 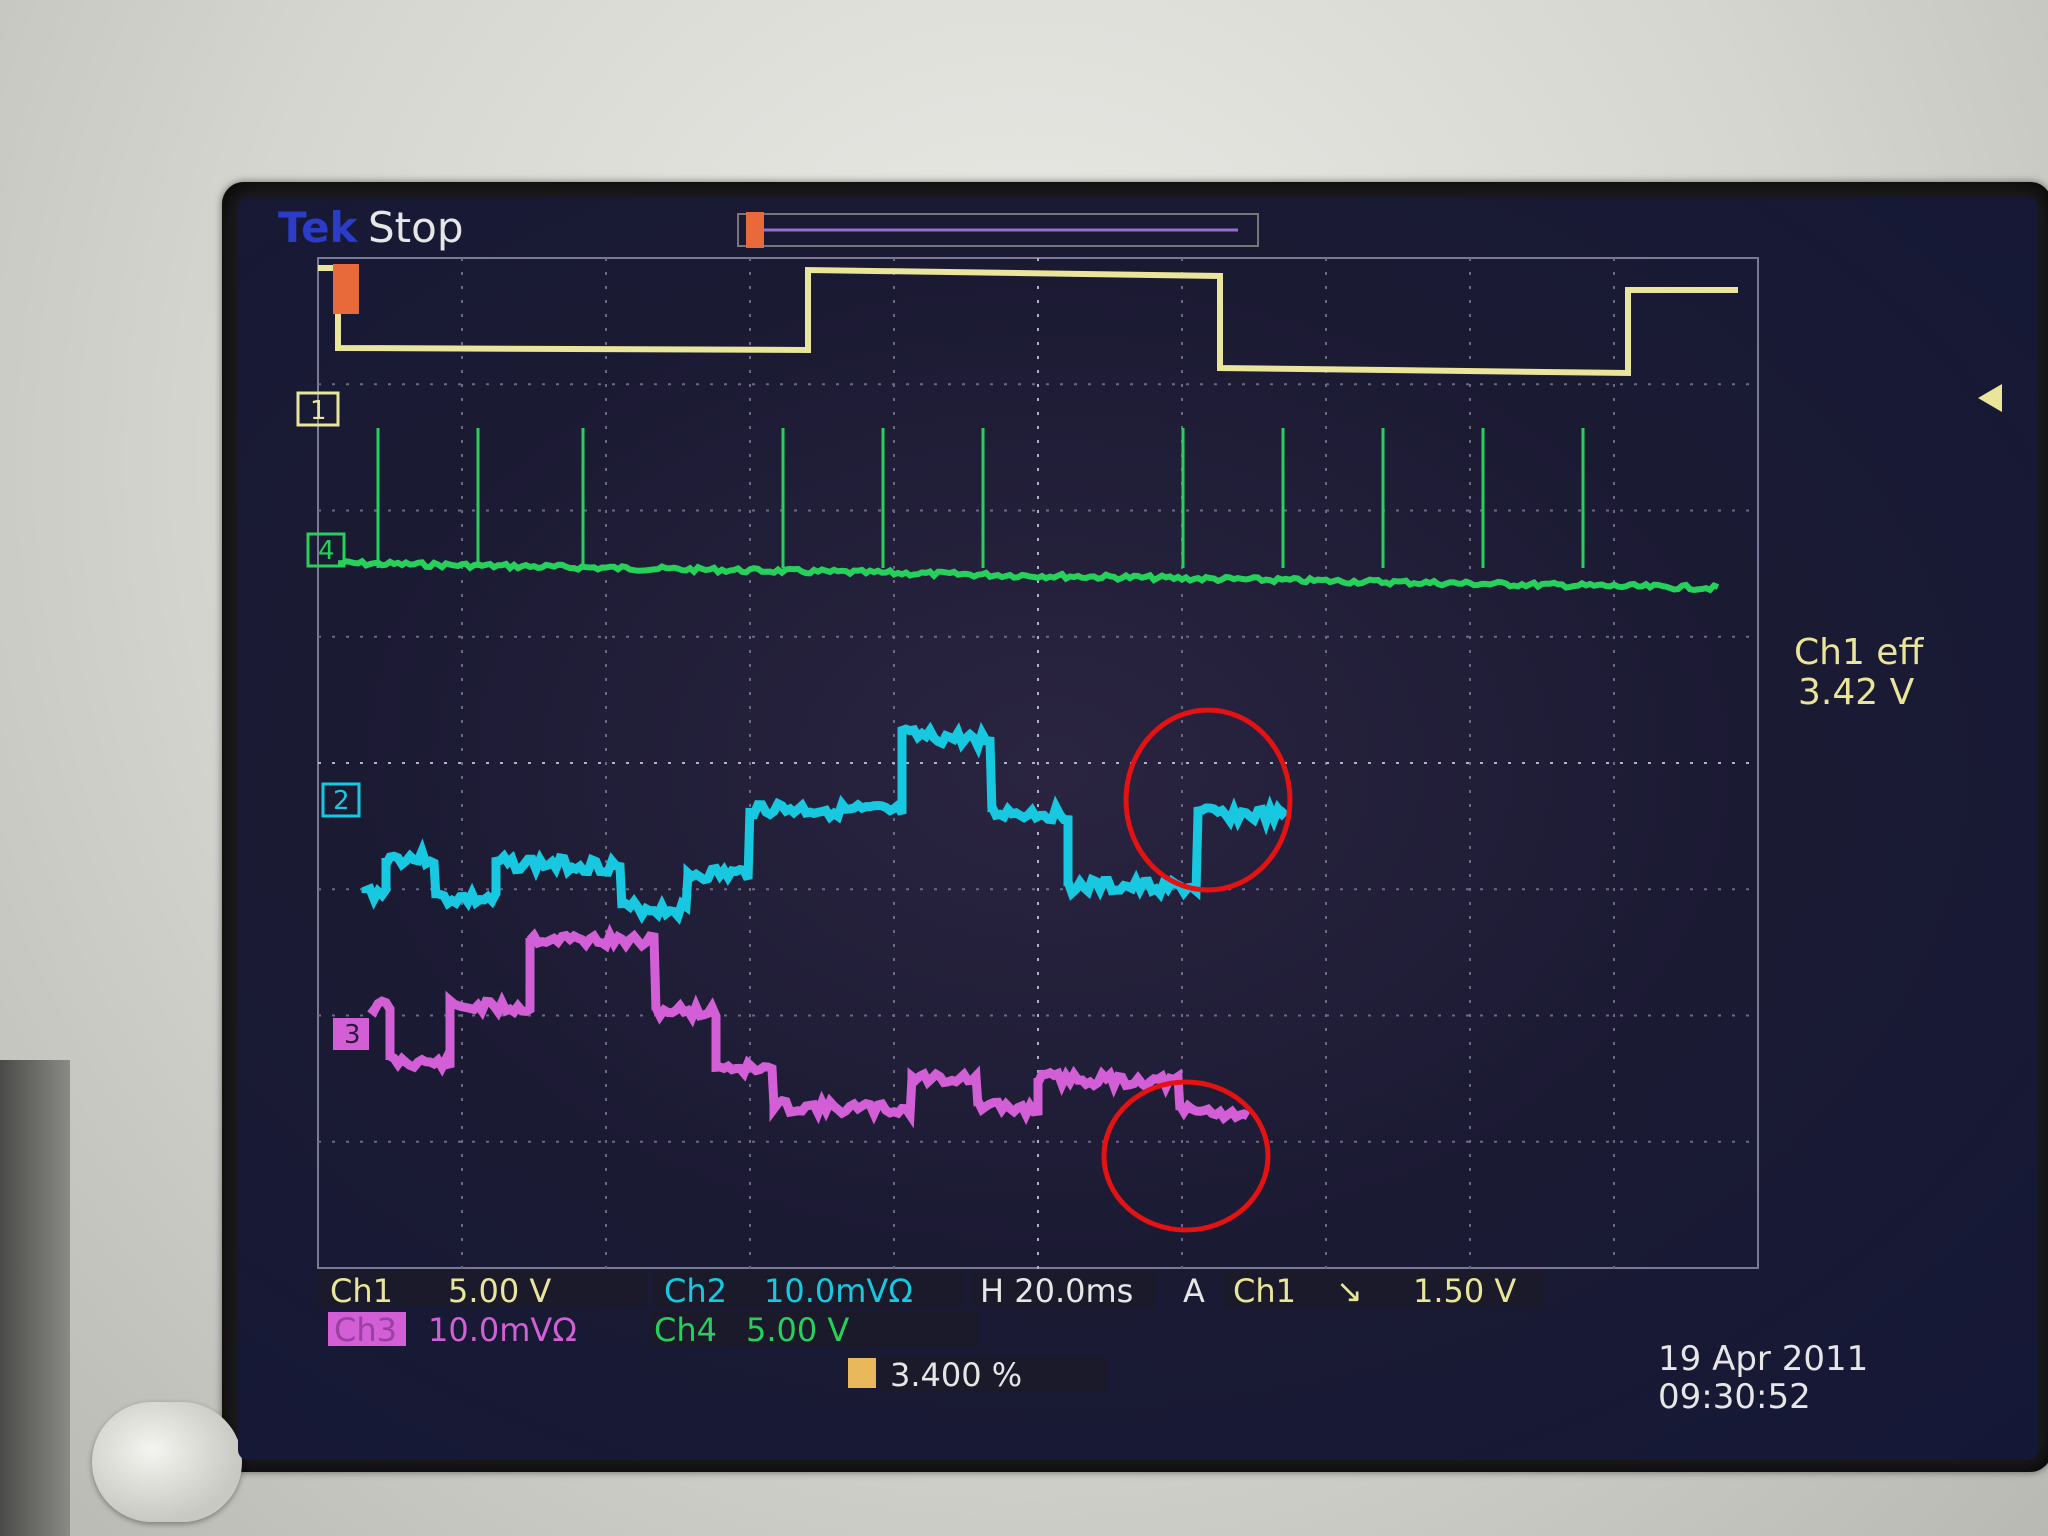 What do you see at coordinates (415, 227) in the screenshot?
I see `acquisition-state: Stop` at bounding box center [415, 227].